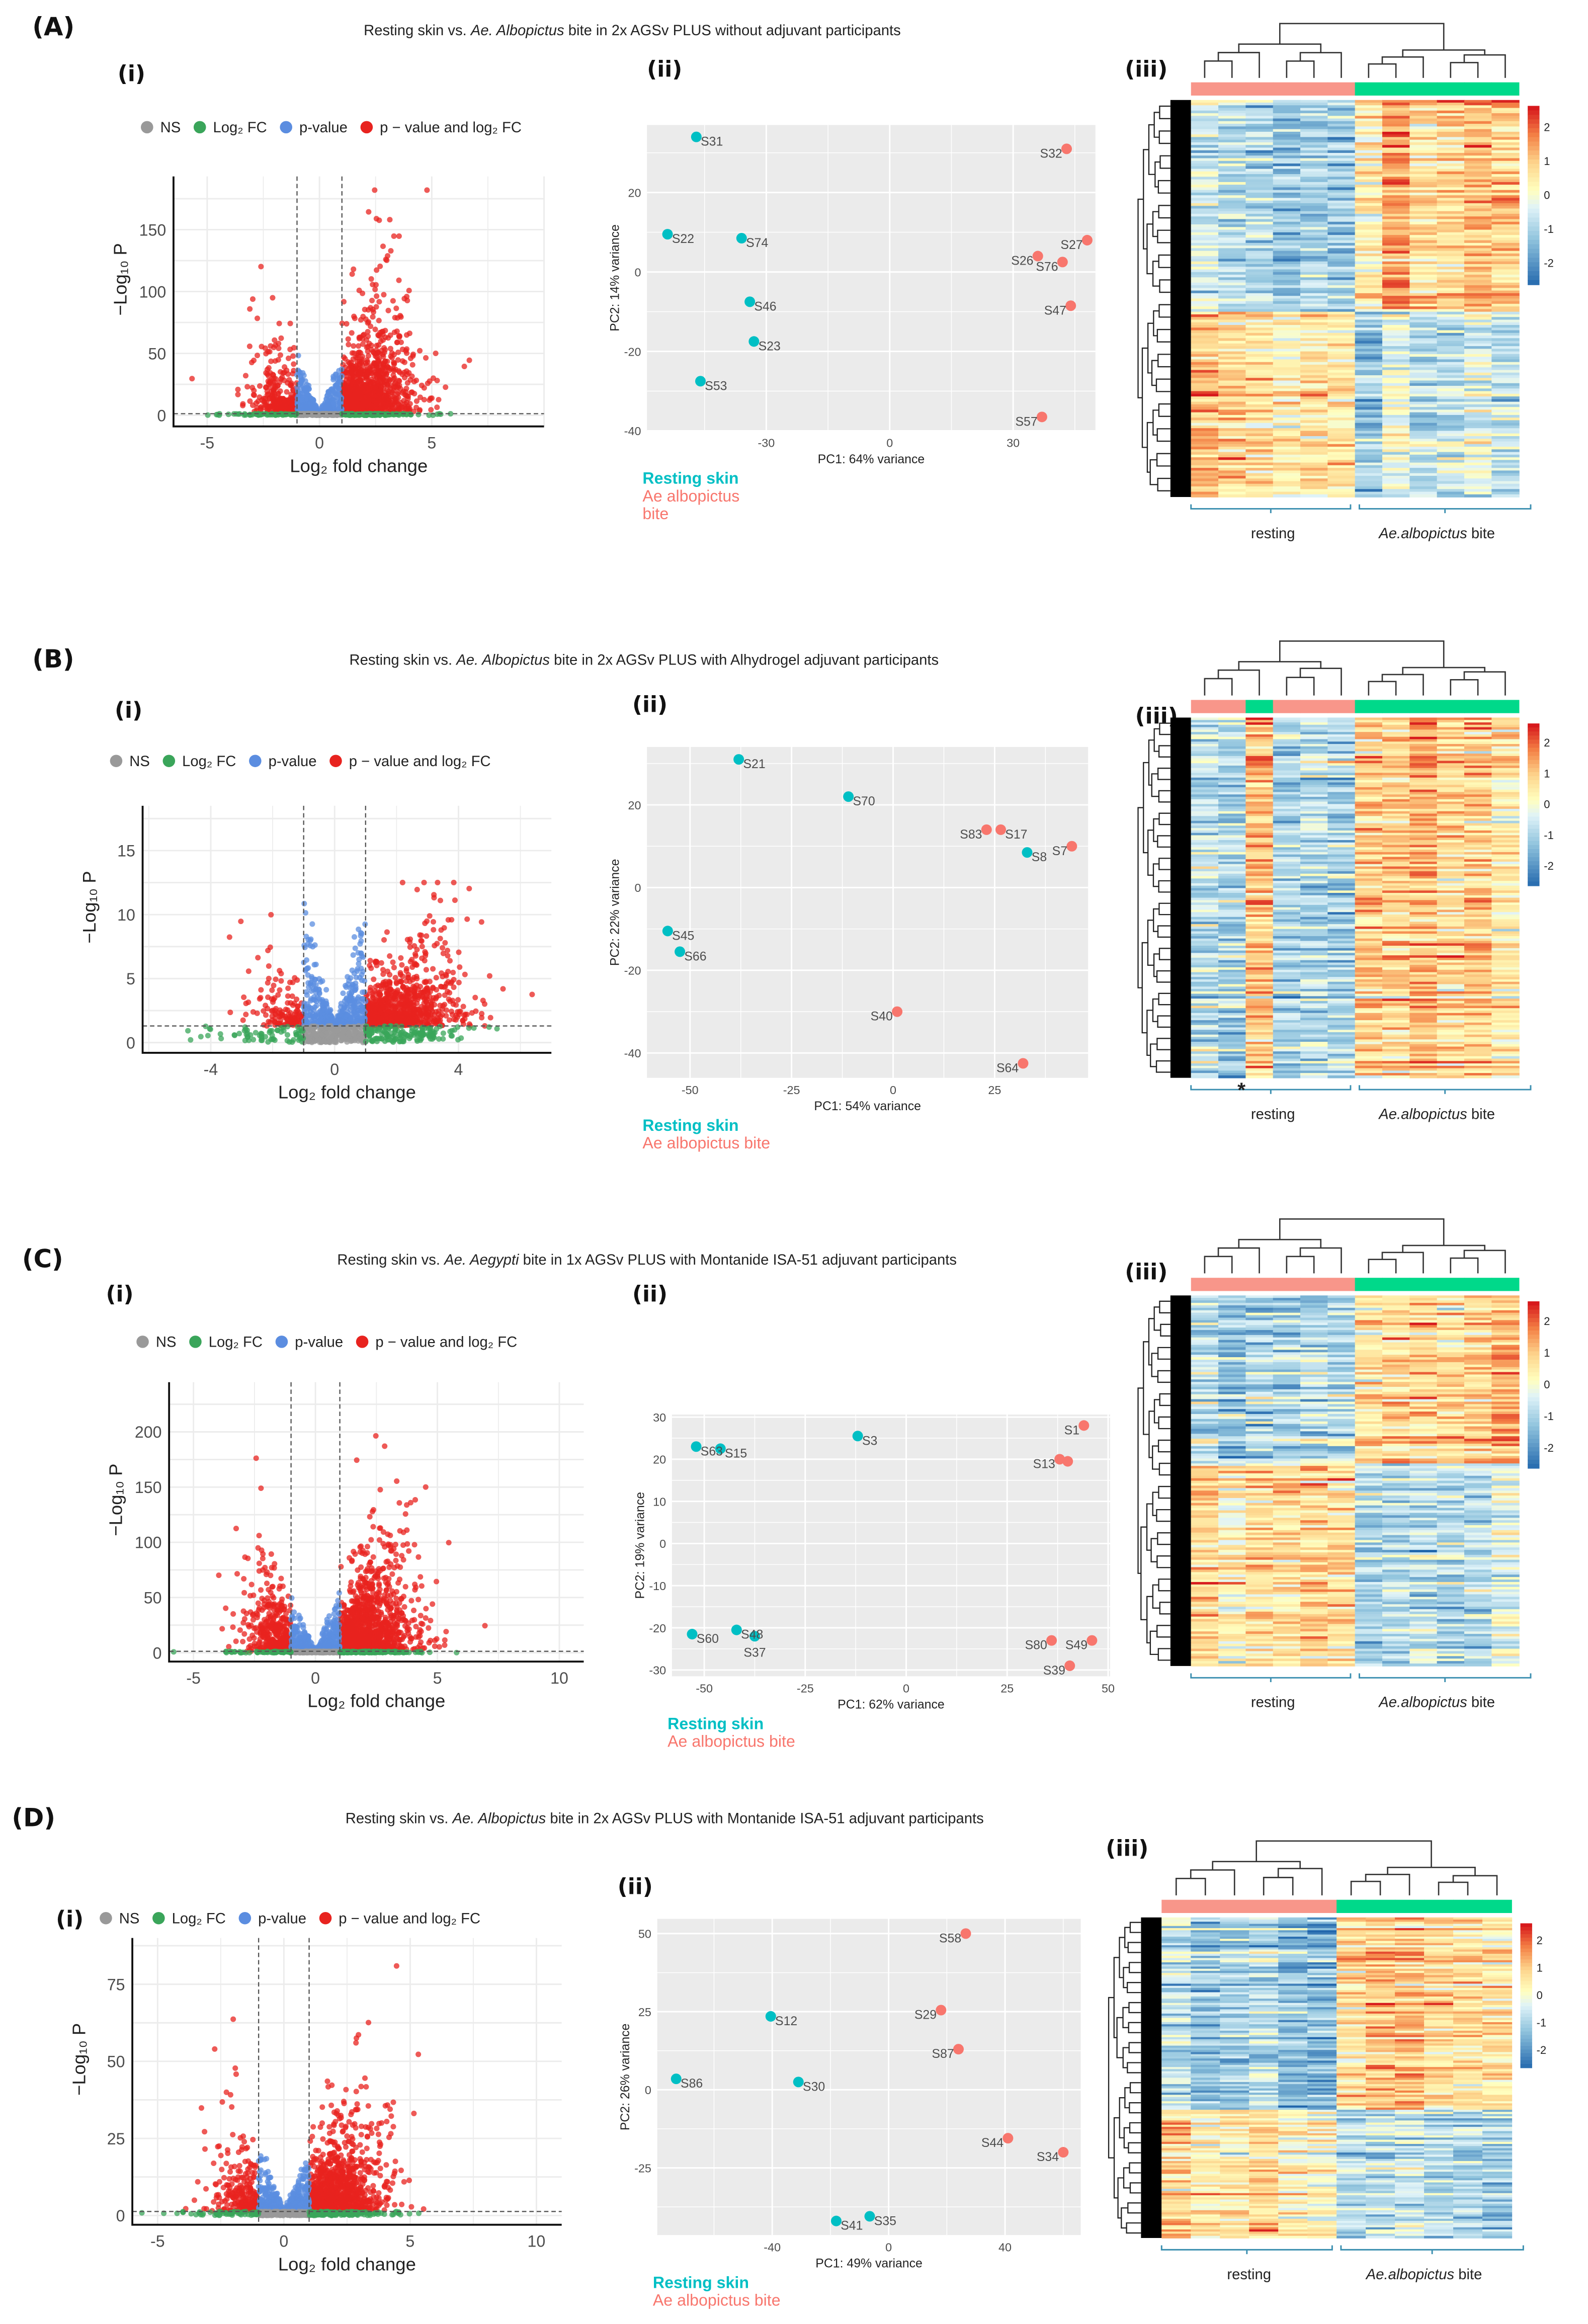 Image resolution: width=1588 pixels, height=2324 pixels. I want to click on point-label: S57, so click(1026, 422).